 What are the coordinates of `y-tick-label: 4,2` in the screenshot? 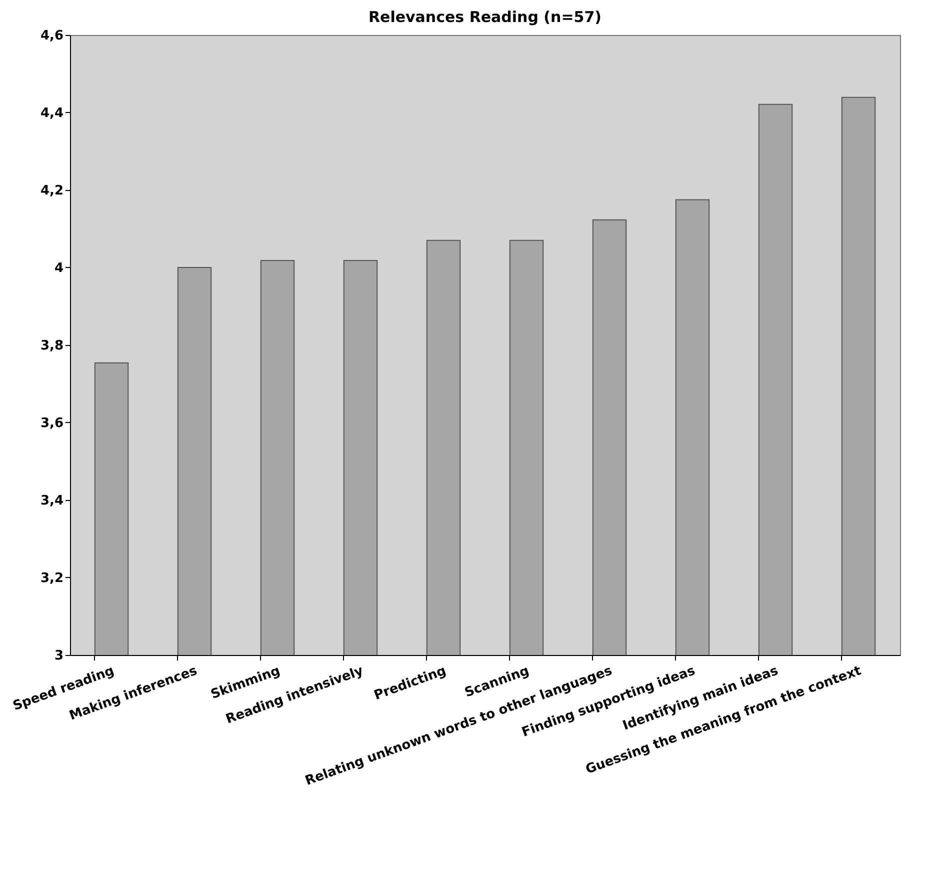 It's located at (52, 191).